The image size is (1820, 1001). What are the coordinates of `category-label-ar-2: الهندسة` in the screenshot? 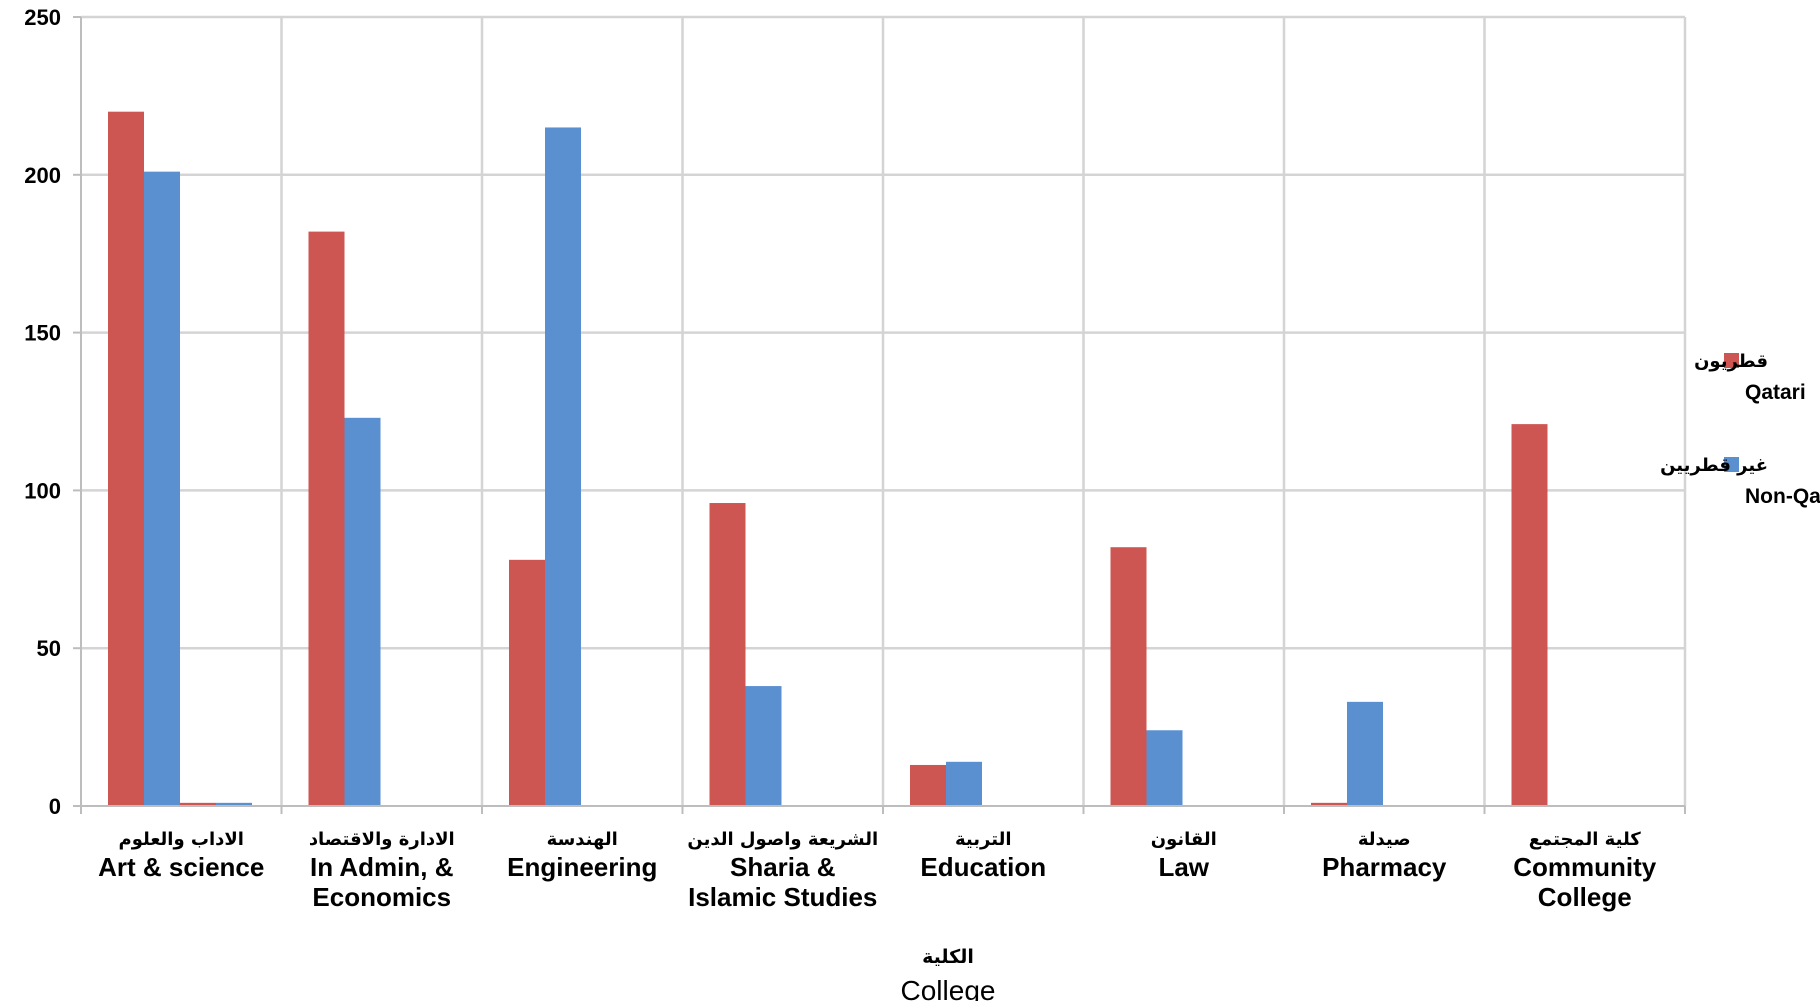 It's located at (582, 839).